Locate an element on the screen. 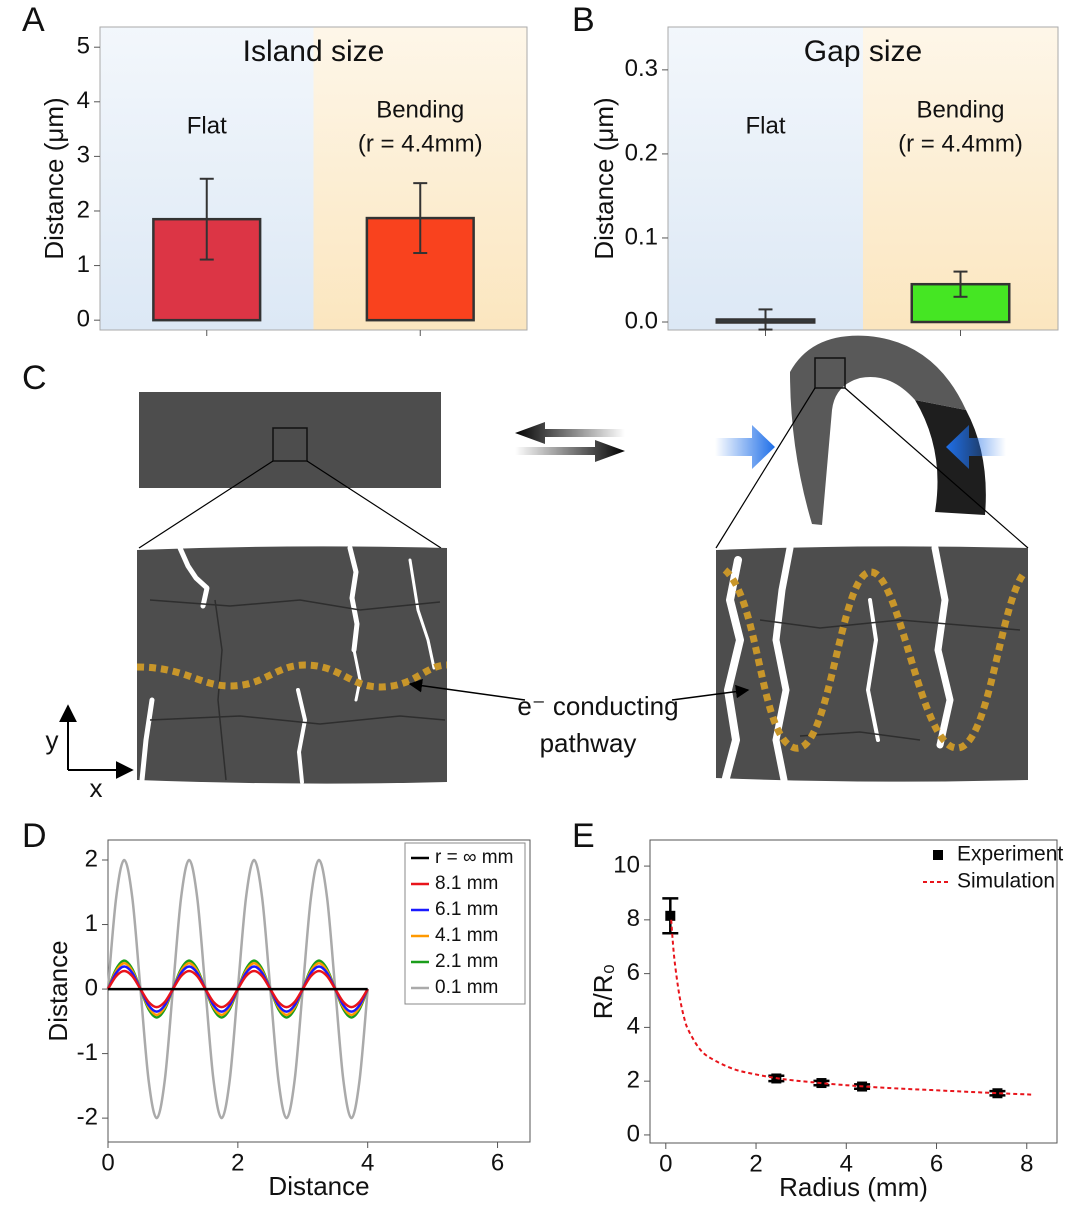 The image size is (1073, 1207). chart-title: Gap size is located at coordinates (863, 51).